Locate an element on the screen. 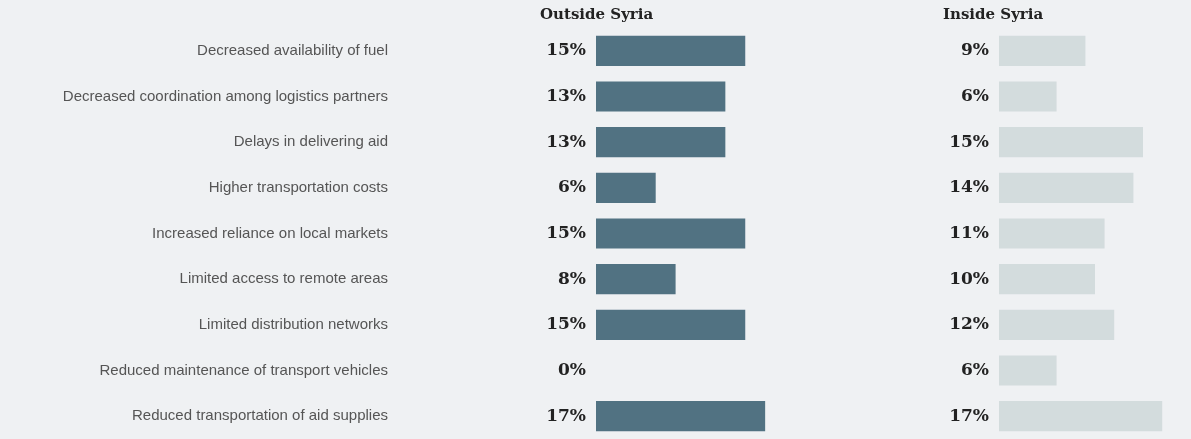 The width and height of the screenshot is (1191, 439). data-label: 11% is located at coordinates (969, 231).